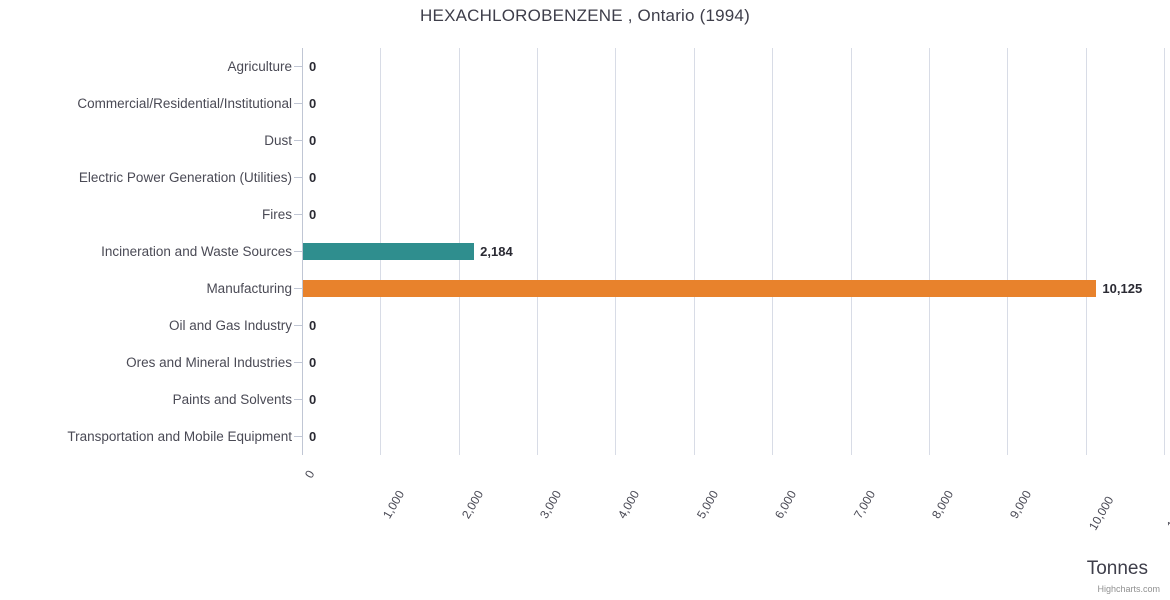 Image resolution: width=1170 pixels, height=600 pixels. What do you see at coordinates (585, 325) in the screenshot?
I see `bar-row: Oil and Gas Industry 0` at bounding box center [585, 325].